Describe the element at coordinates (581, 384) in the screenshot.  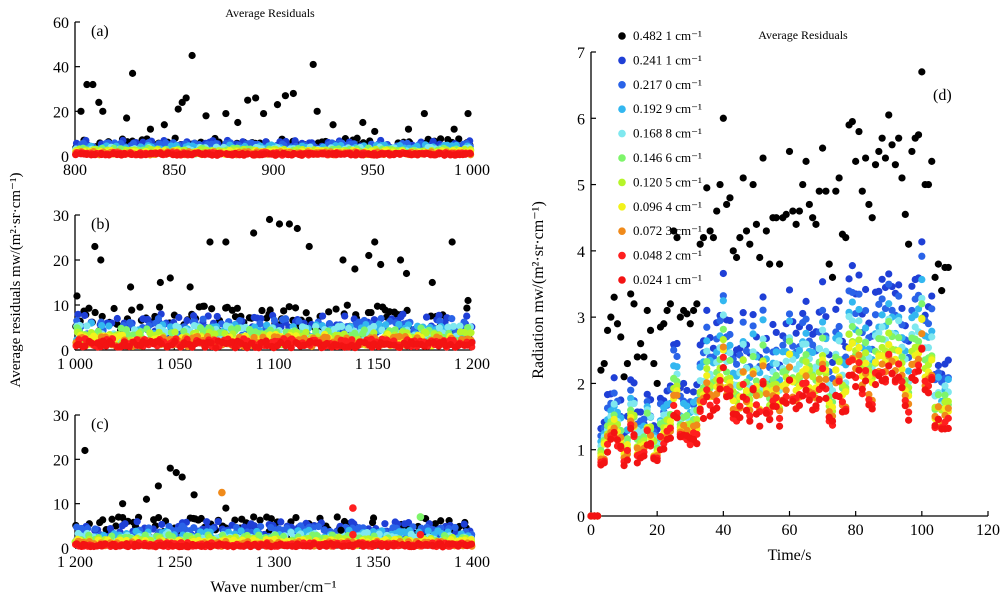
I see `panel-d-y-tick-label: 2` at that location.